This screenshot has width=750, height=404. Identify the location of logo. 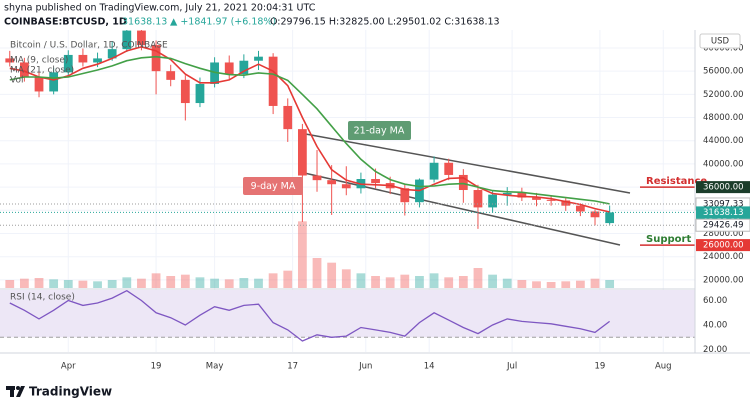
(15, 391).